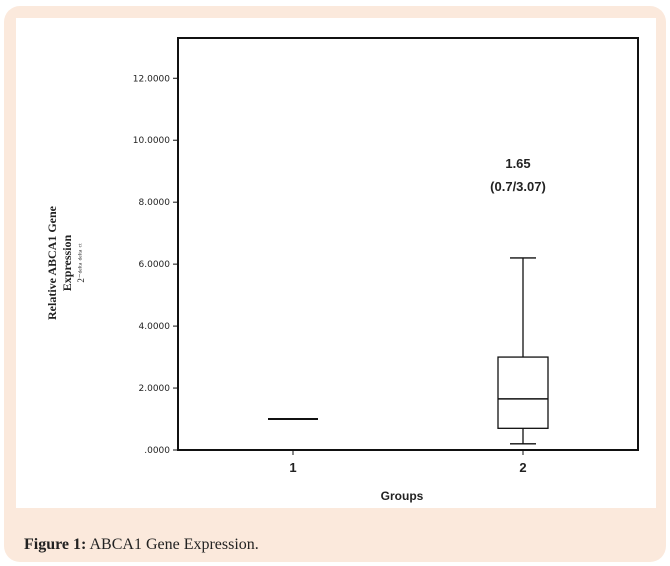  What do you see at coordinates (155, 327) in the screenshot?
I see `y-tick-label: 4.0000` at bounding box center [155, 327].